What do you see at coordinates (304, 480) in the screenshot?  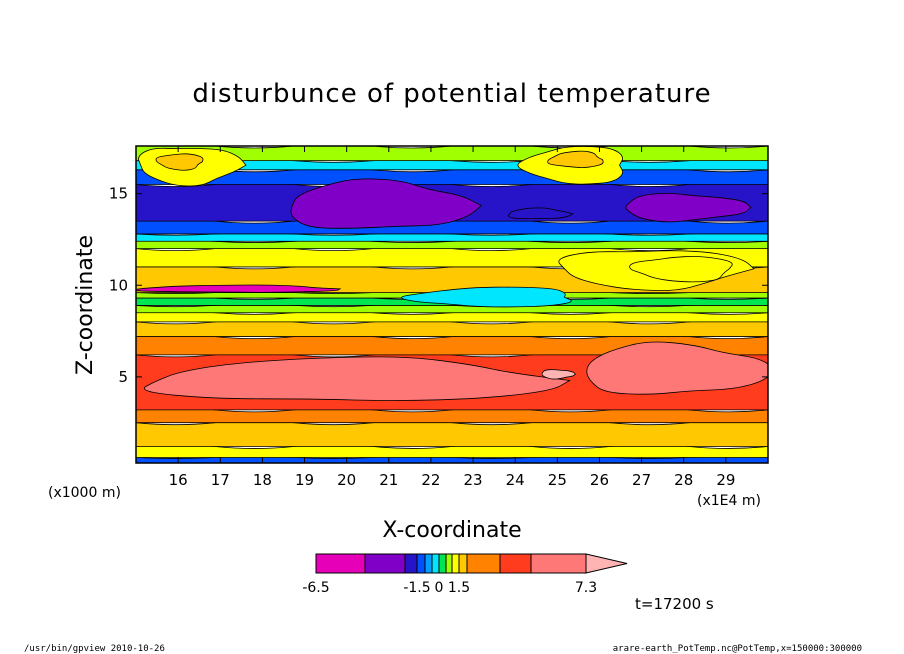 I see `x-tick-label: 19` at bounding box center [304, 480].